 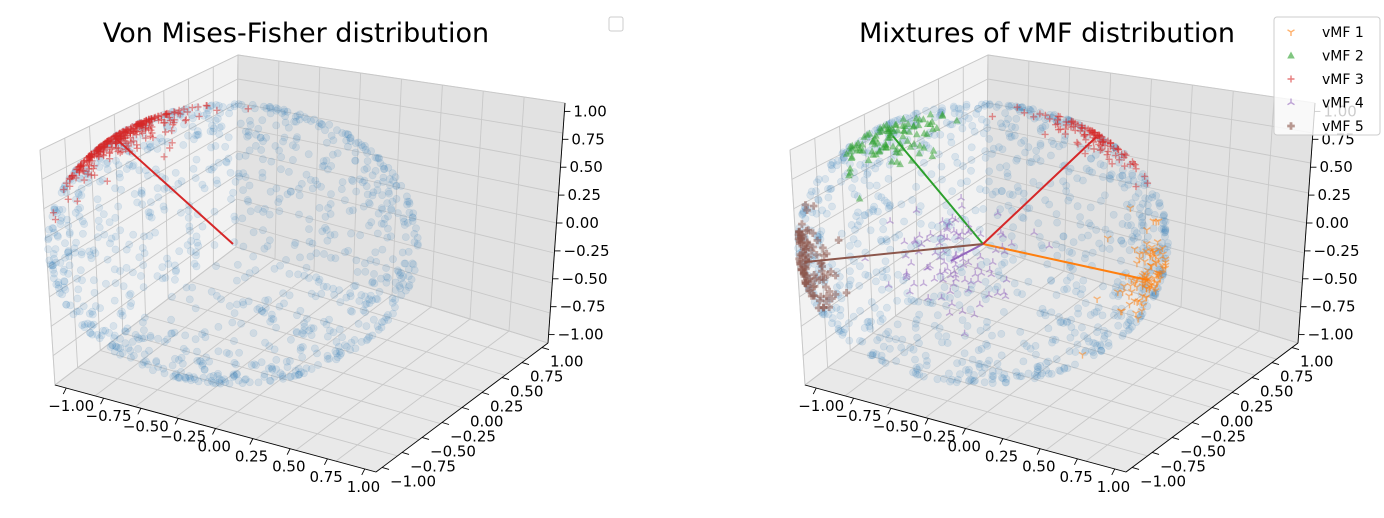 I want to click on x-tick-label: 1.00, so click(x=1113, y=487).